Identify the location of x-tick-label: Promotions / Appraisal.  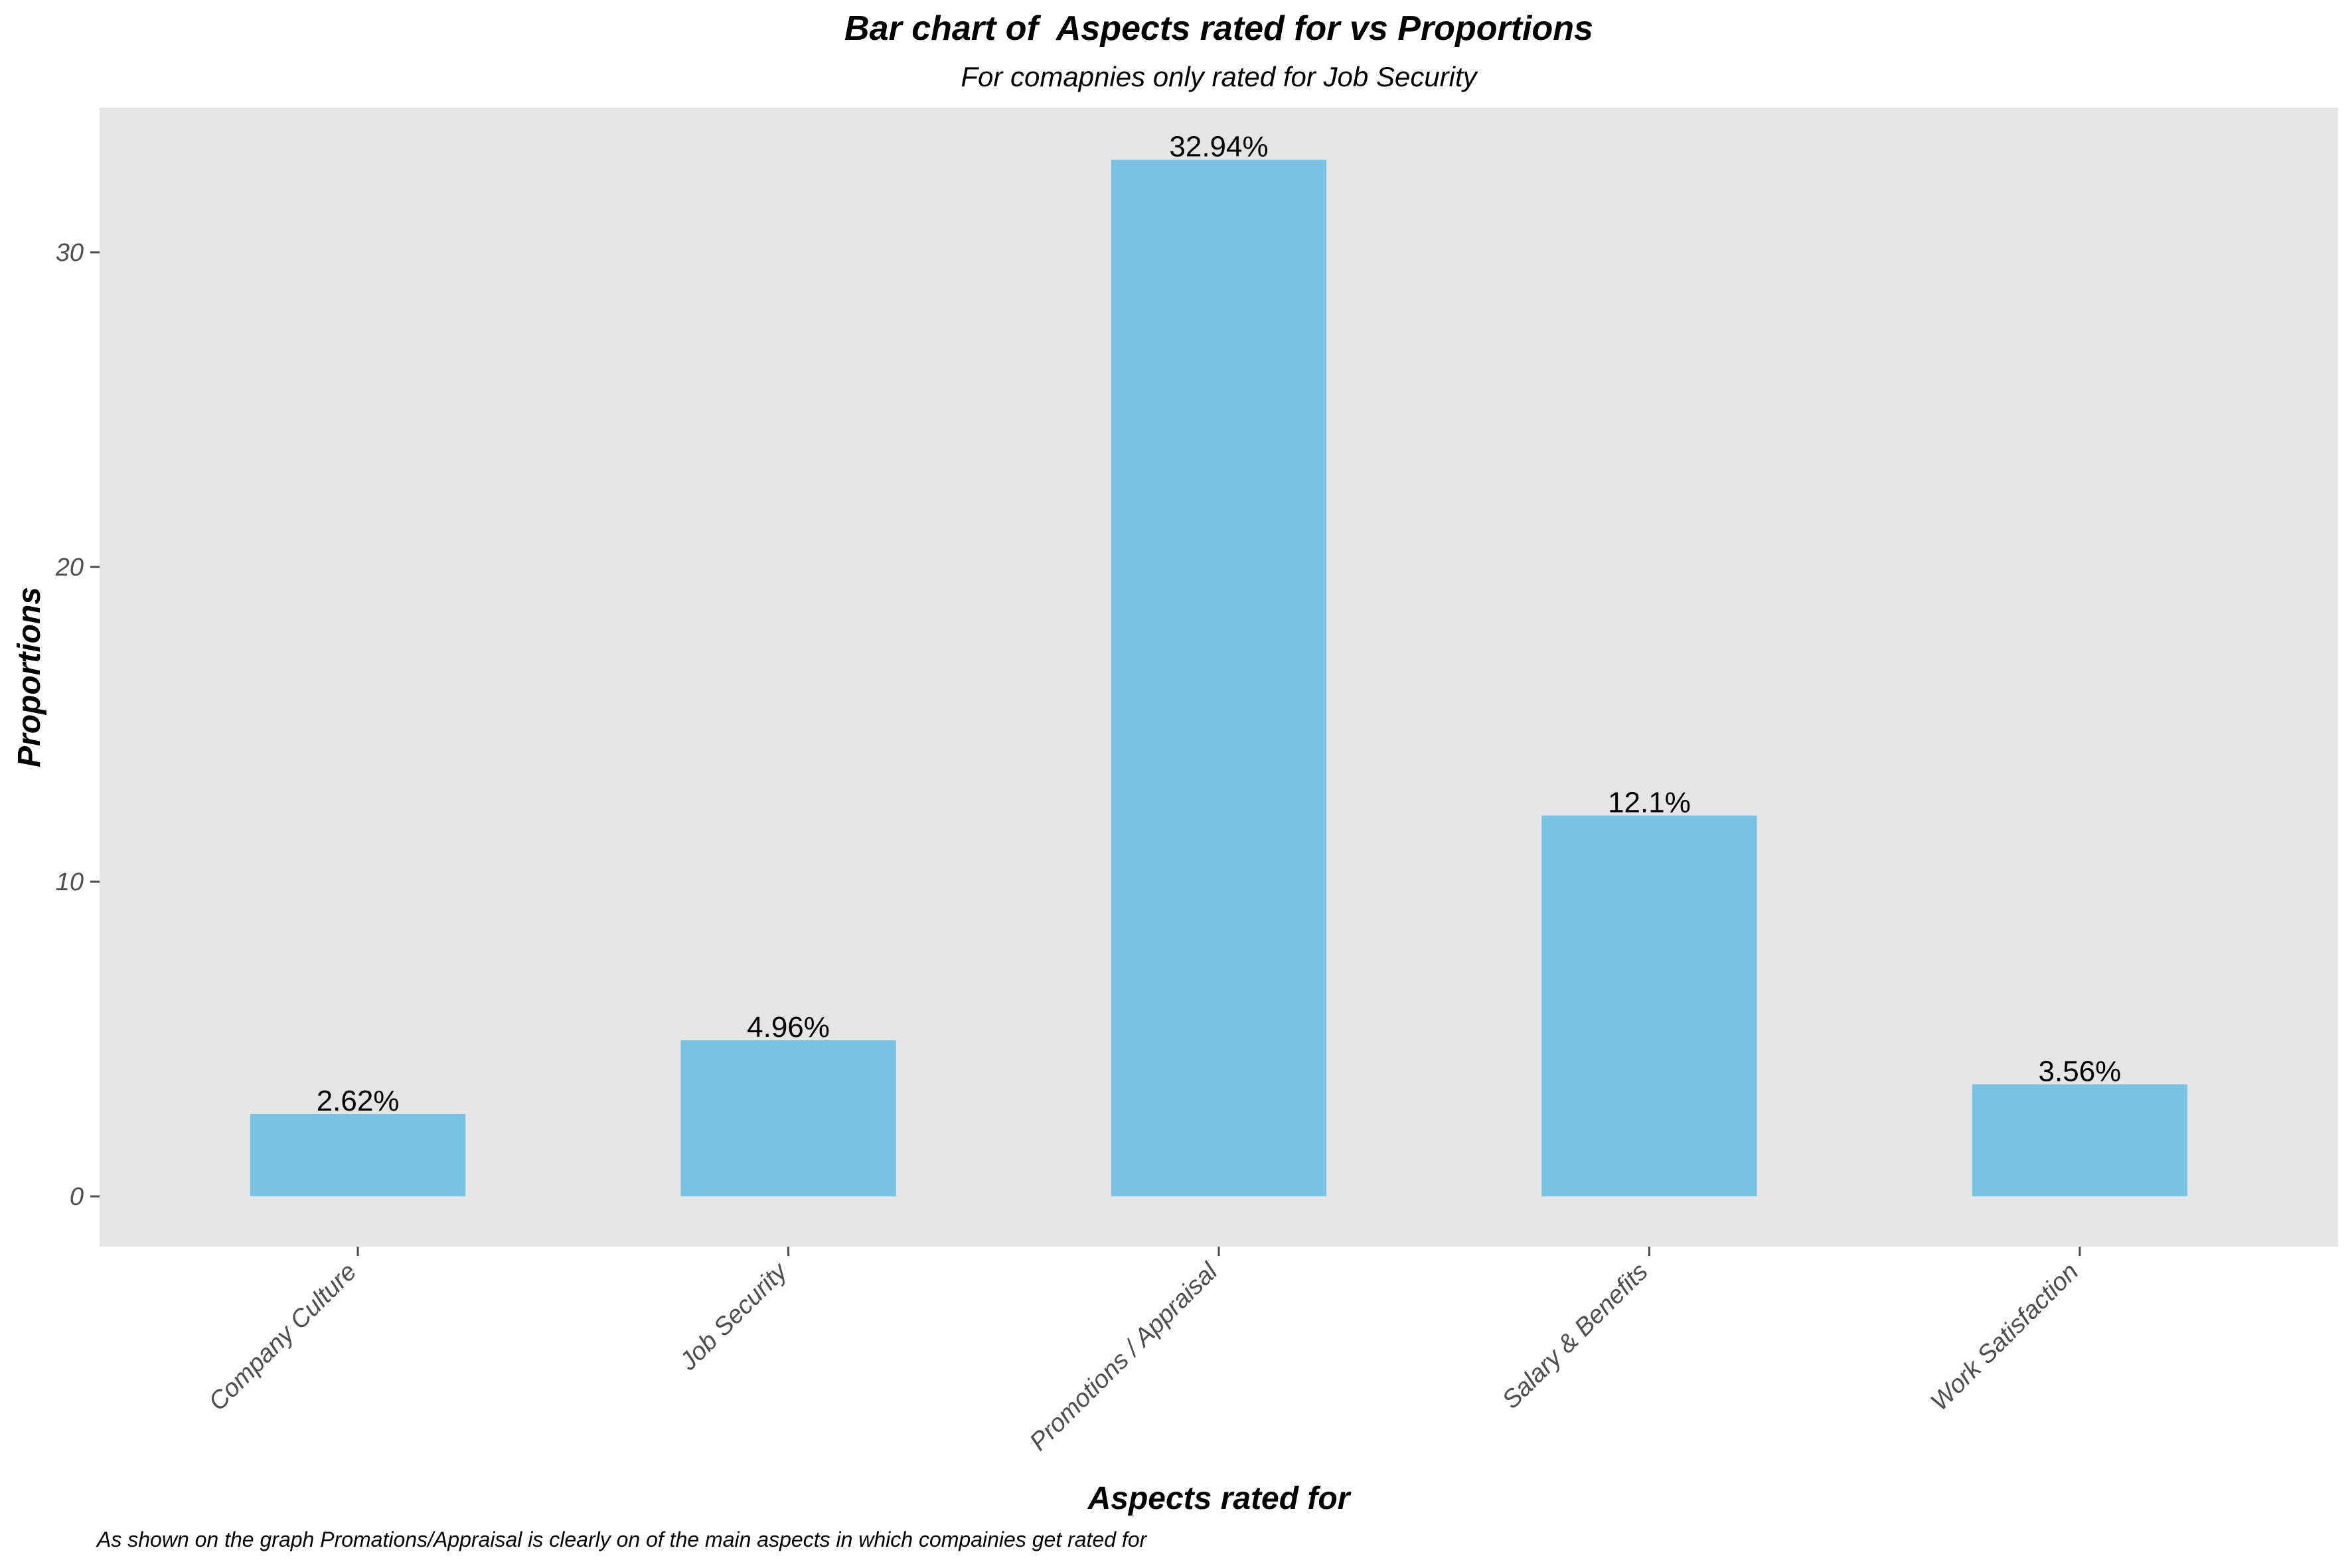
(1123, 1357).